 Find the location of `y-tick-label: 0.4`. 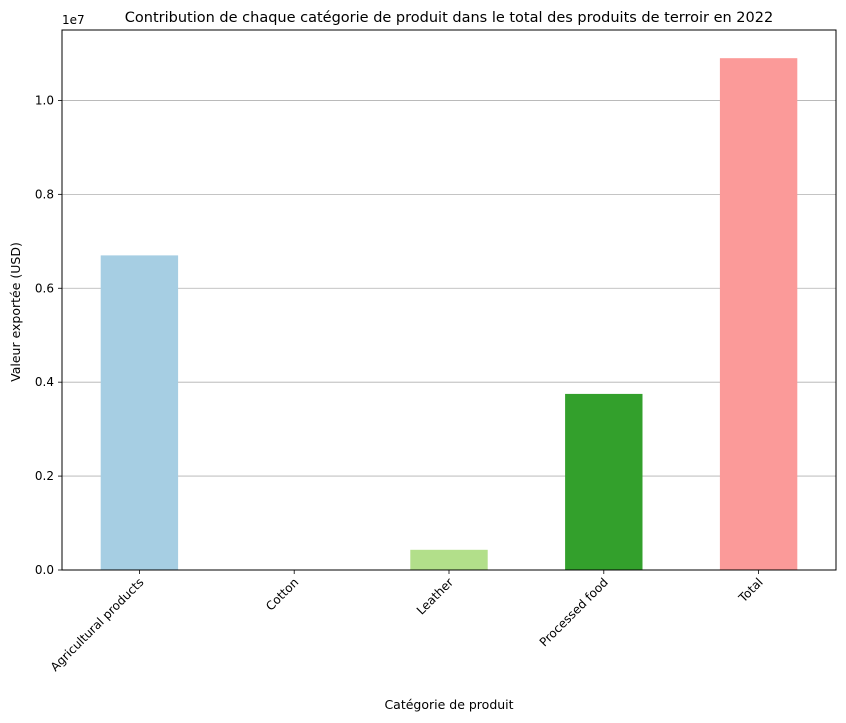

y-tick-label: 0.4 is located at coordinates (44, 382).